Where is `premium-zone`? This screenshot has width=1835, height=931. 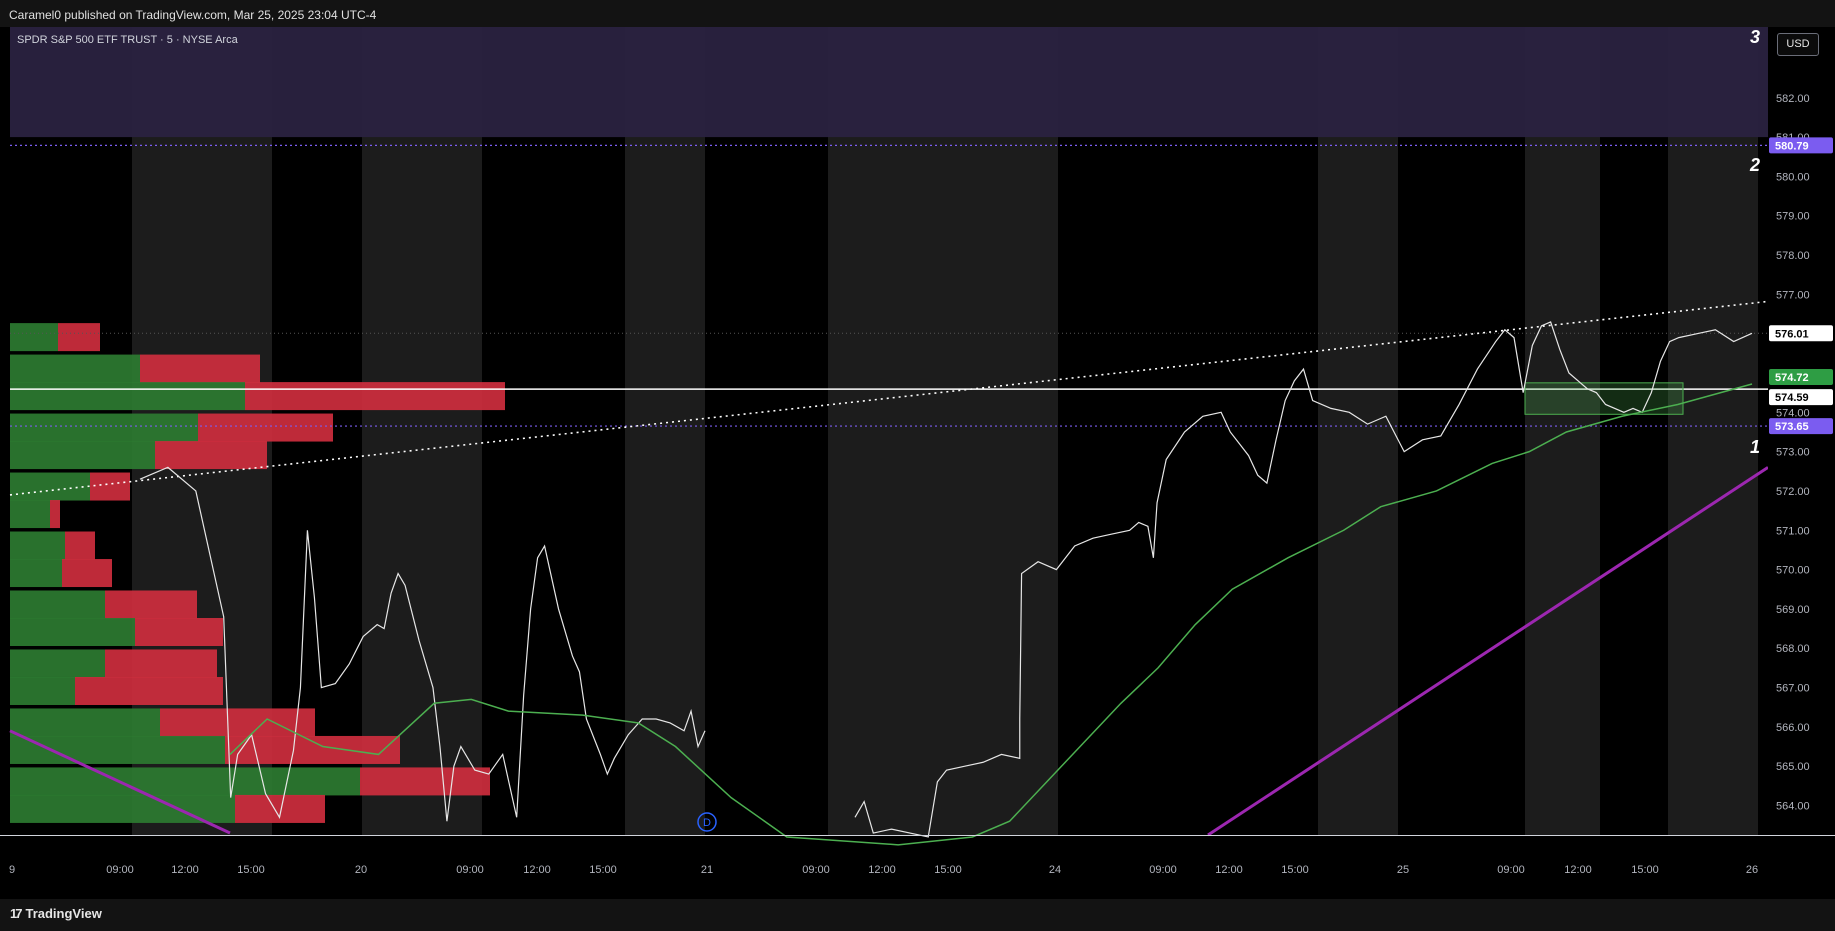
premium-zone is located at coordinates (889, 82).